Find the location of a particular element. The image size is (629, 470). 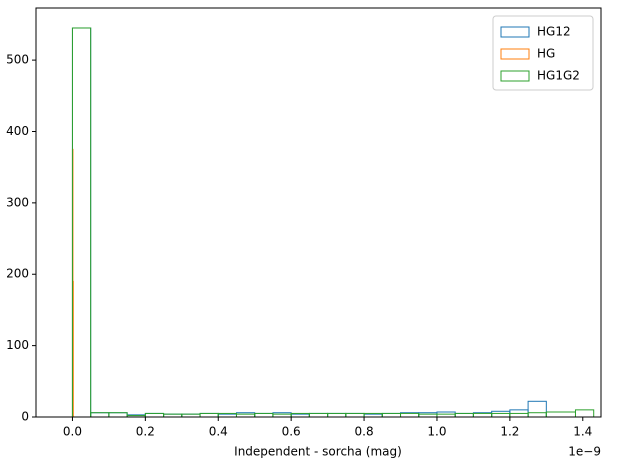

y-tick-label: 500 is located at coordinates (17, 60).